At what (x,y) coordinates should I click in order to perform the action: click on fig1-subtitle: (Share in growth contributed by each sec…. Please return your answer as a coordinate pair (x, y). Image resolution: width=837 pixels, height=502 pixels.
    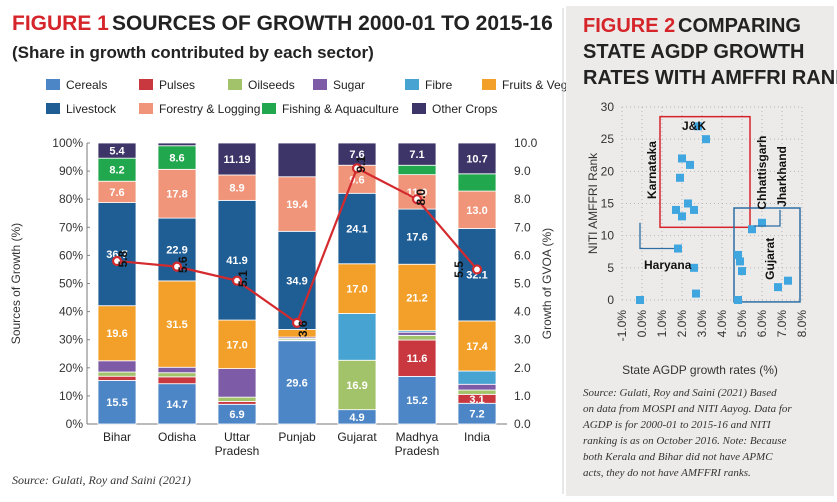
    Looking at the image, I should click on (193, 52).